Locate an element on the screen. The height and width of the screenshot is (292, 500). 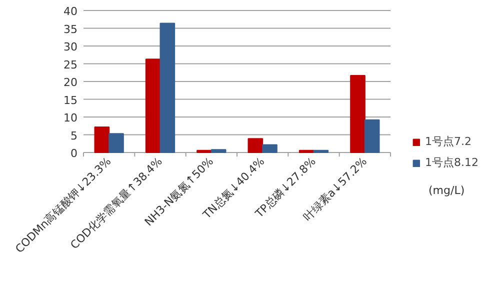
y-tick-label: 15 is located at coordinates (71, 100).